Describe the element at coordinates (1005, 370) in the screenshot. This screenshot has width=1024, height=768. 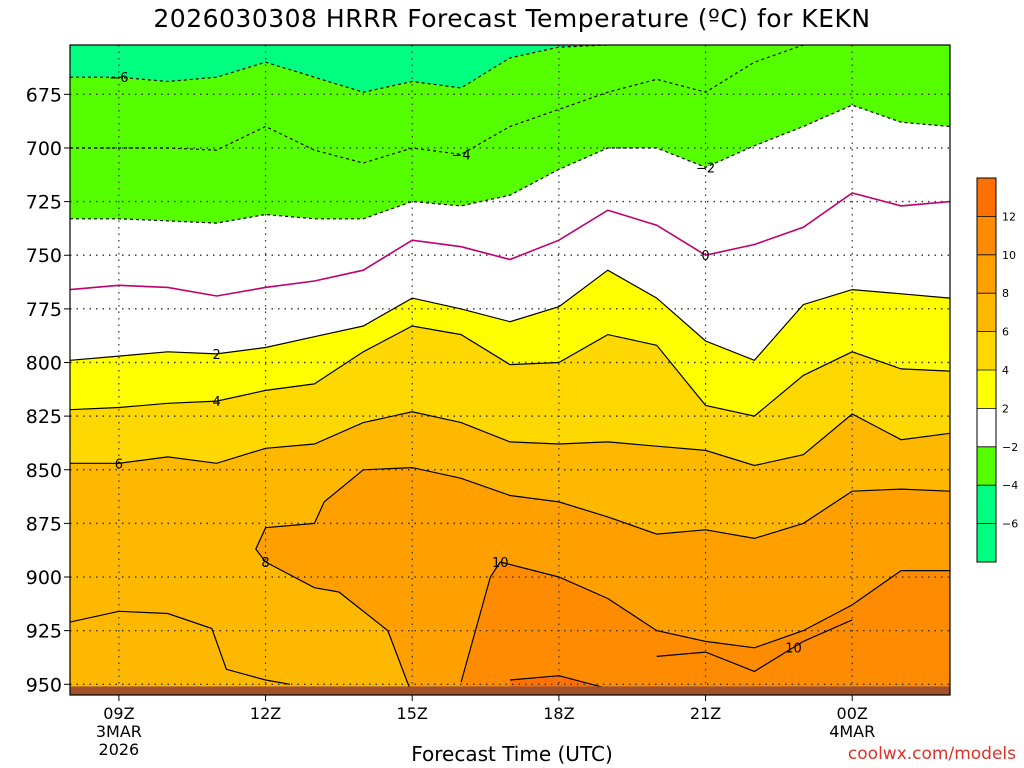
I see `colorbar-label: 4` at that location.